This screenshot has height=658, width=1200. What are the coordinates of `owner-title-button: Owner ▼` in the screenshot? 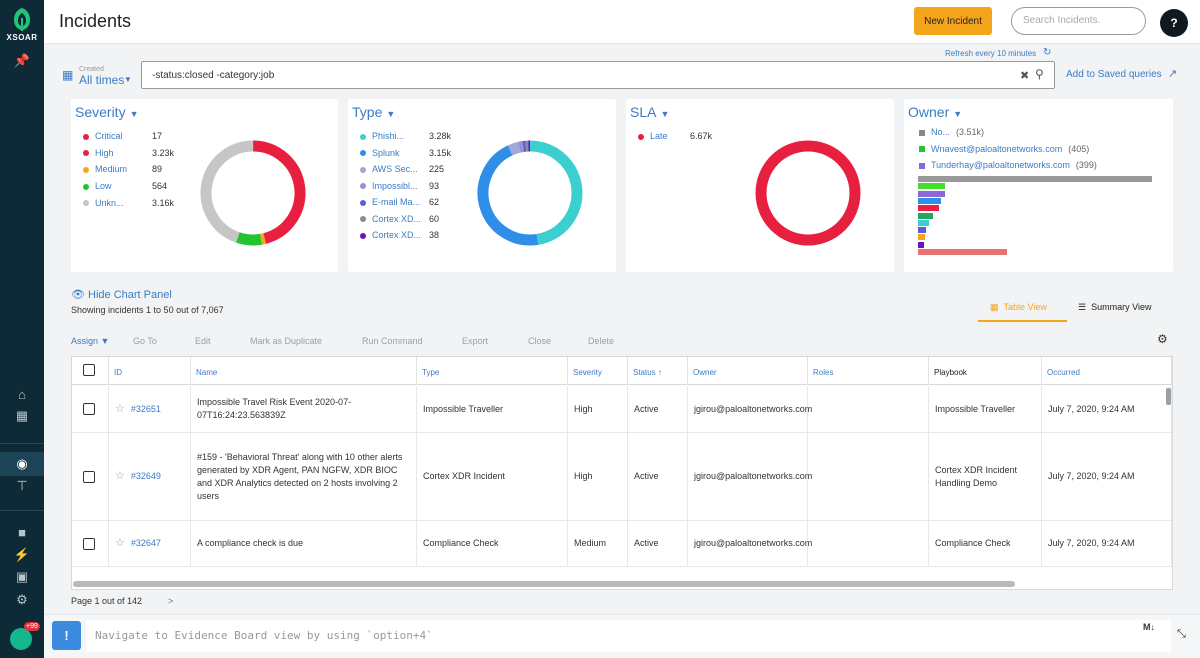 It's located at (935, 112).